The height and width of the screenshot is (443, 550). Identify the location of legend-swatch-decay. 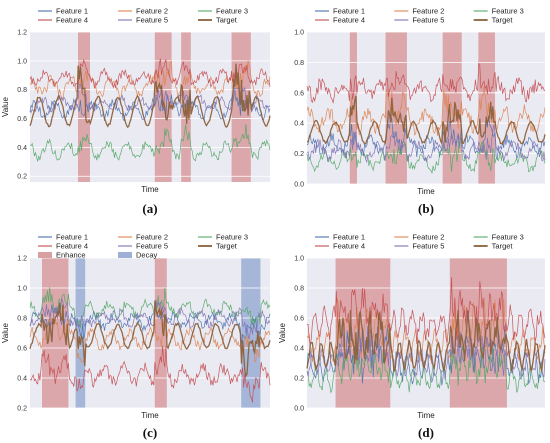
(125, 255).